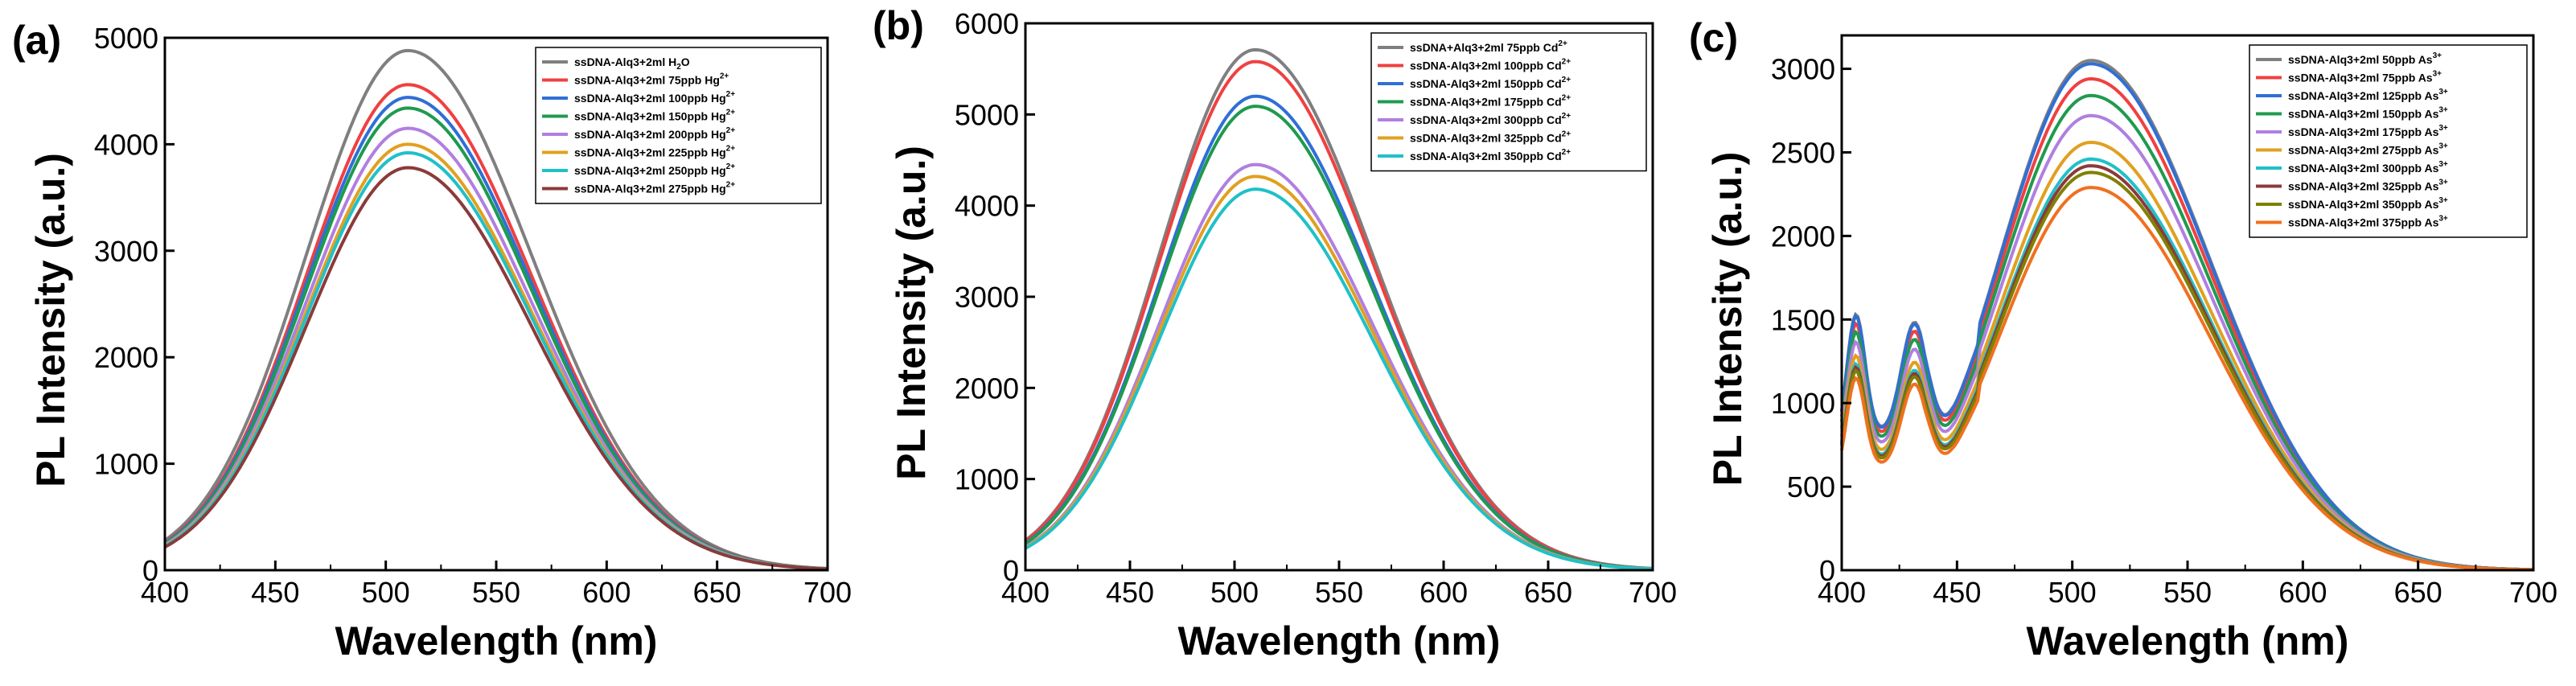 This screenshot has height=686, width=2576. Describe the element at coordinates (2368, 186) in the screenshot. I see `legend-label: ssDNA-Alq3+2ml 325ppb As3+` at that location.